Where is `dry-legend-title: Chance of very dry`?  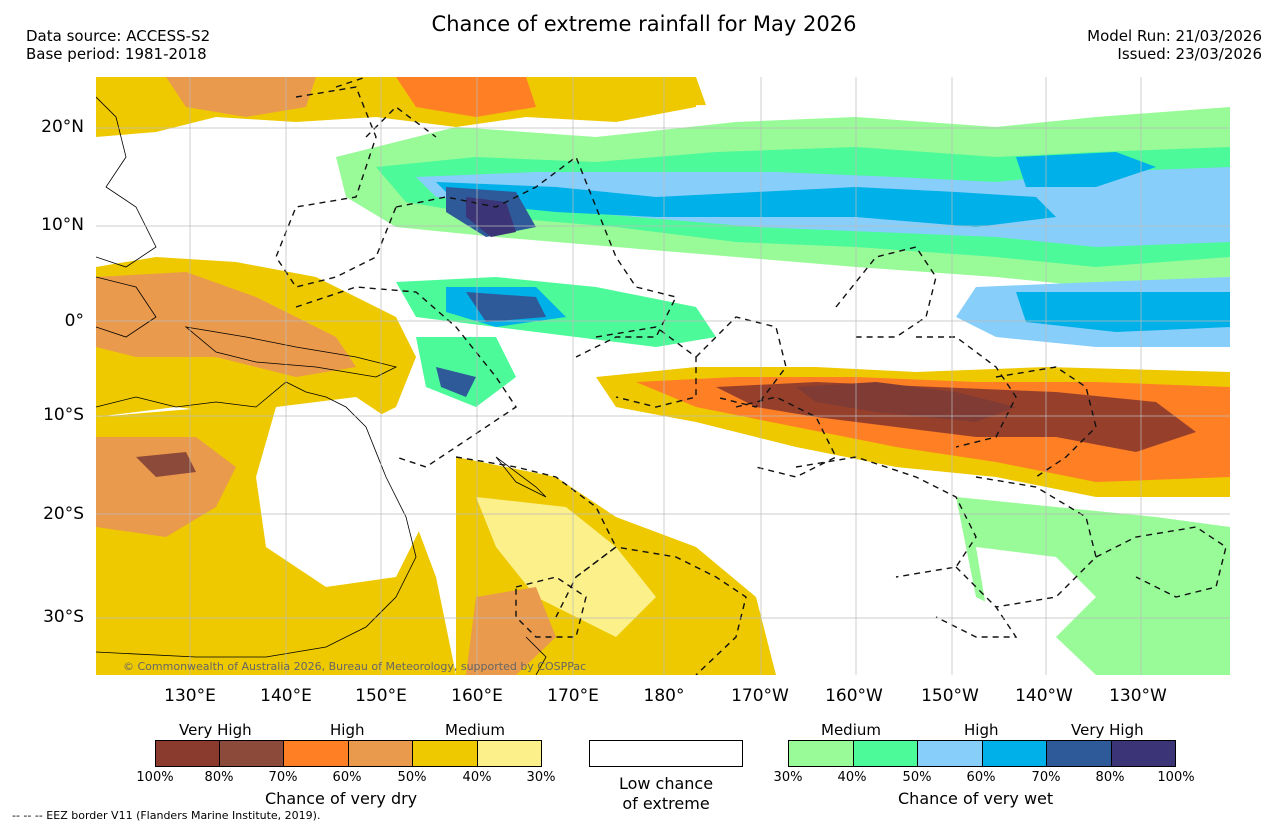
dry-legend-title: Chance of very dry is located at coordinates (341, 798).